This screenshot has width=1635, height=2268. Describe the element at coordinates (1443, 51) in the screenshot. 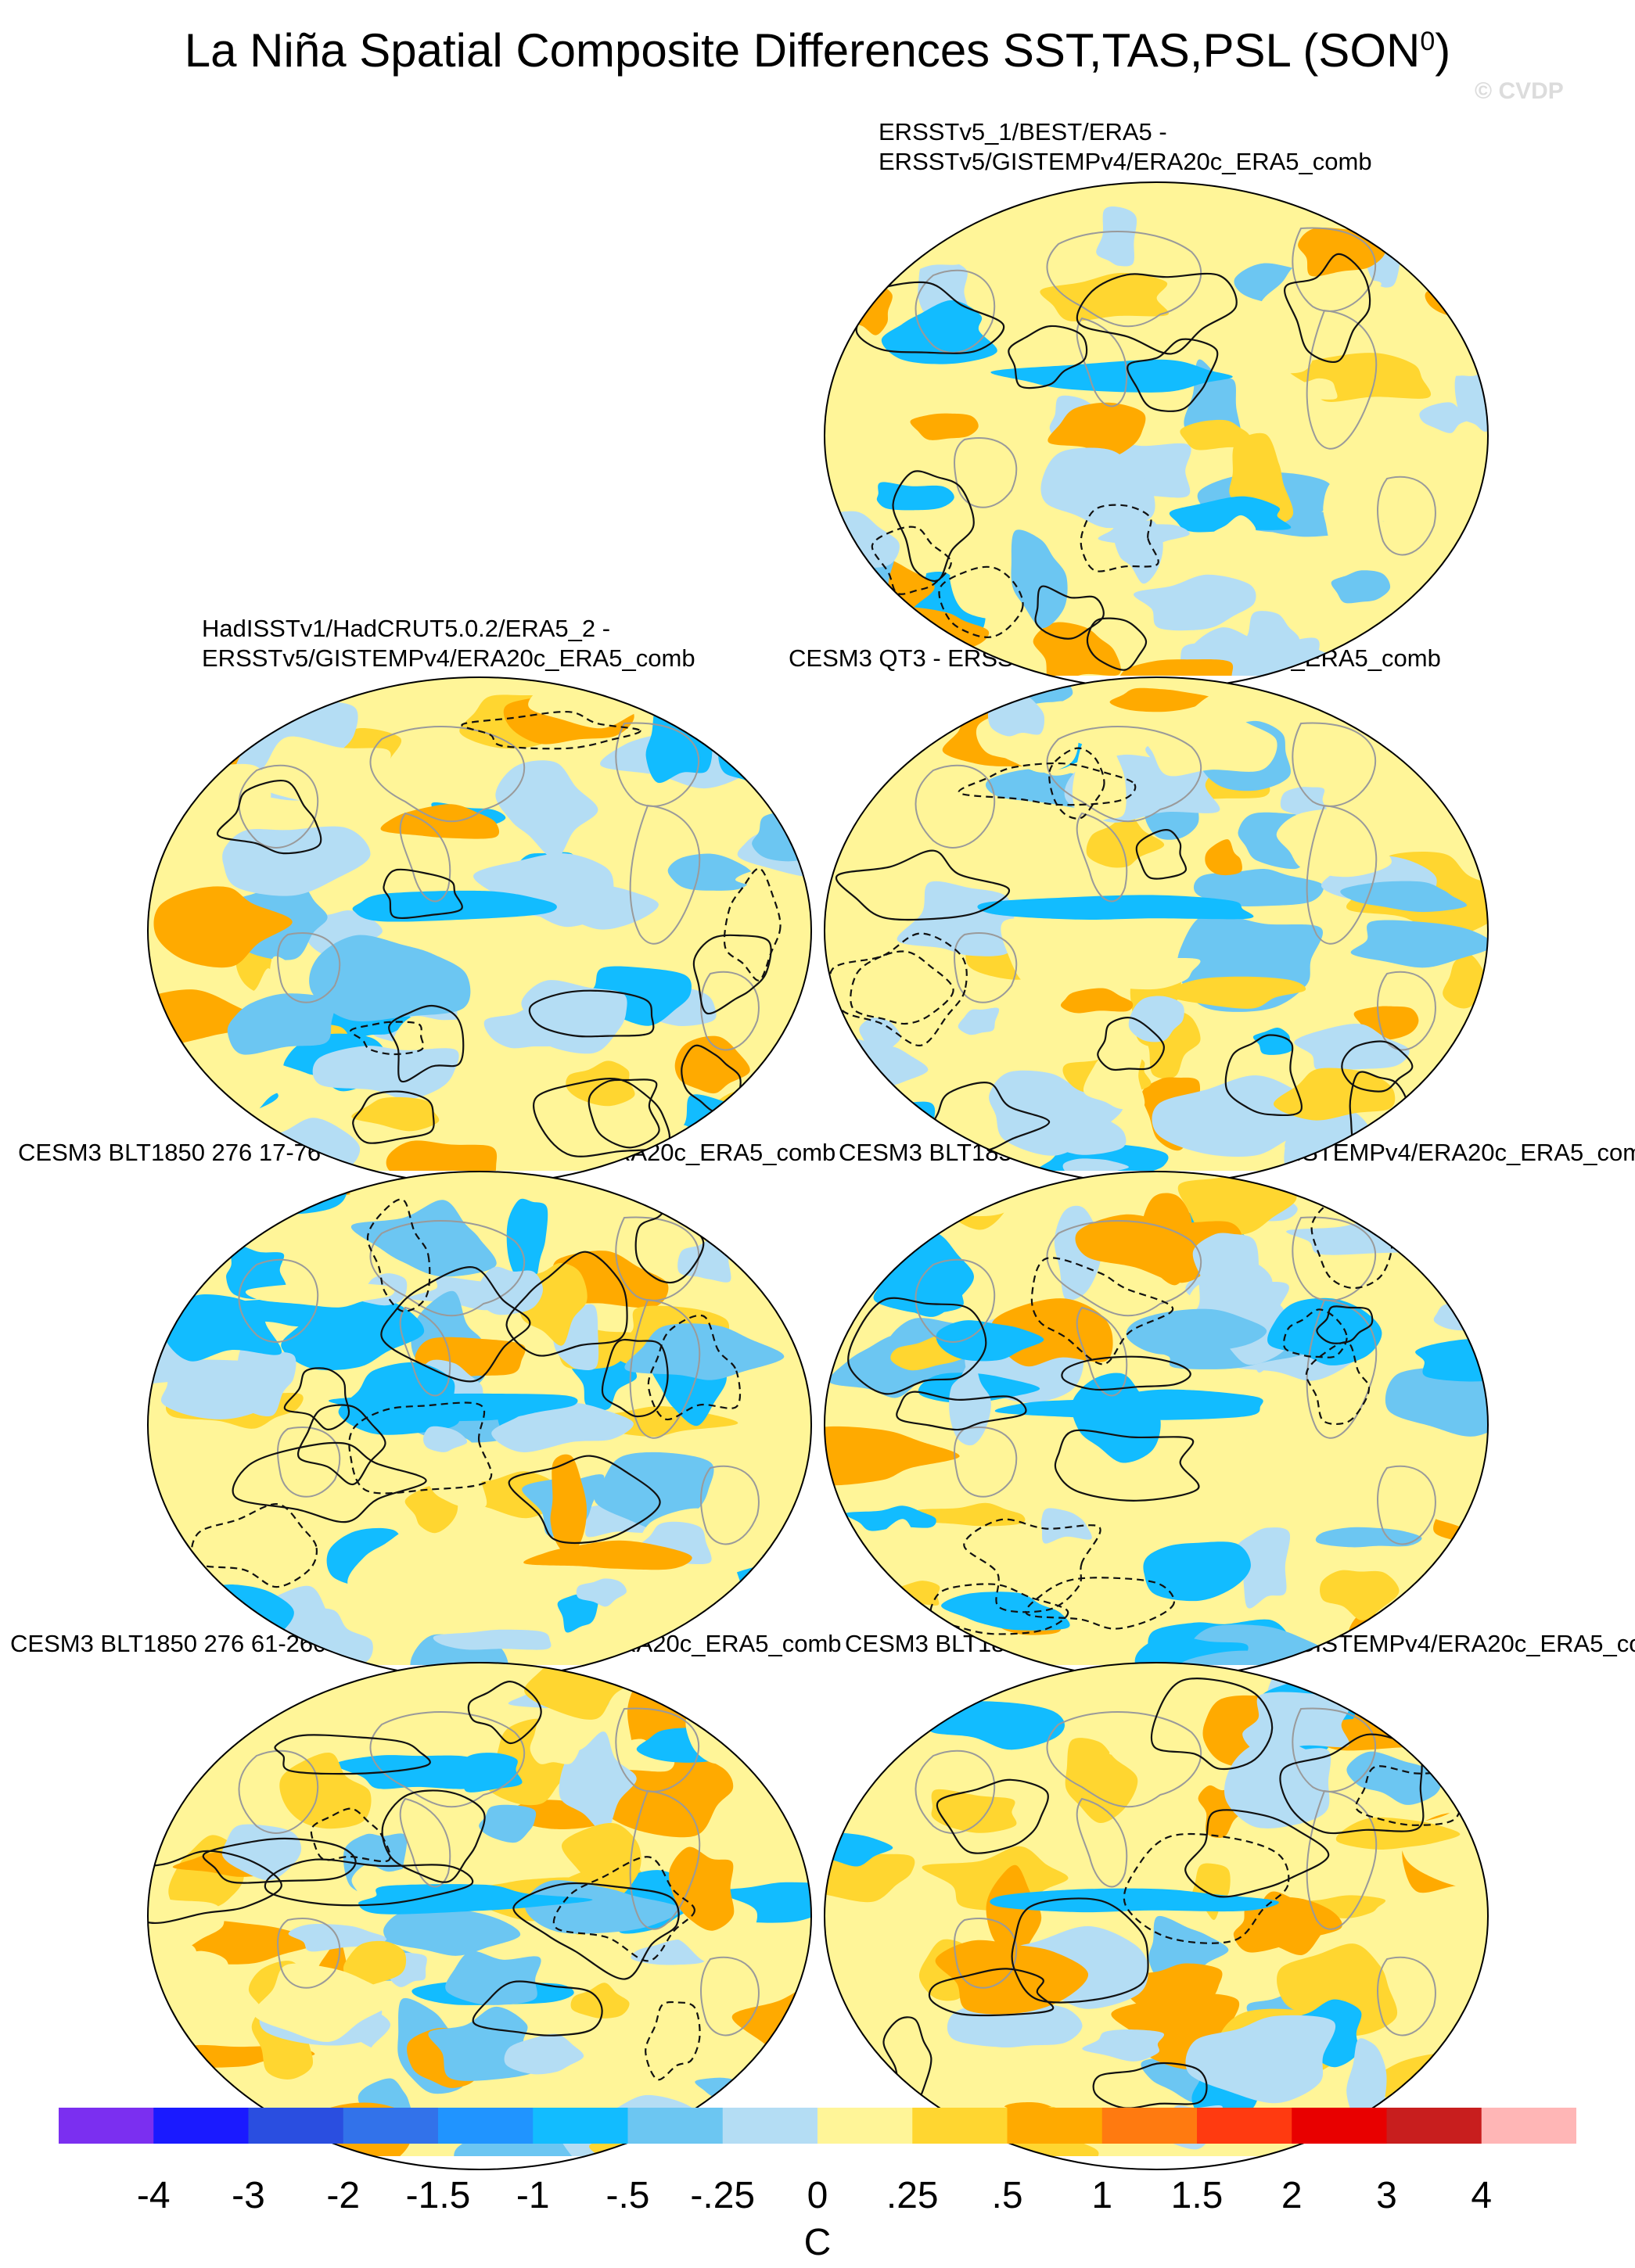

I see `title-close-paren: )` at that location.